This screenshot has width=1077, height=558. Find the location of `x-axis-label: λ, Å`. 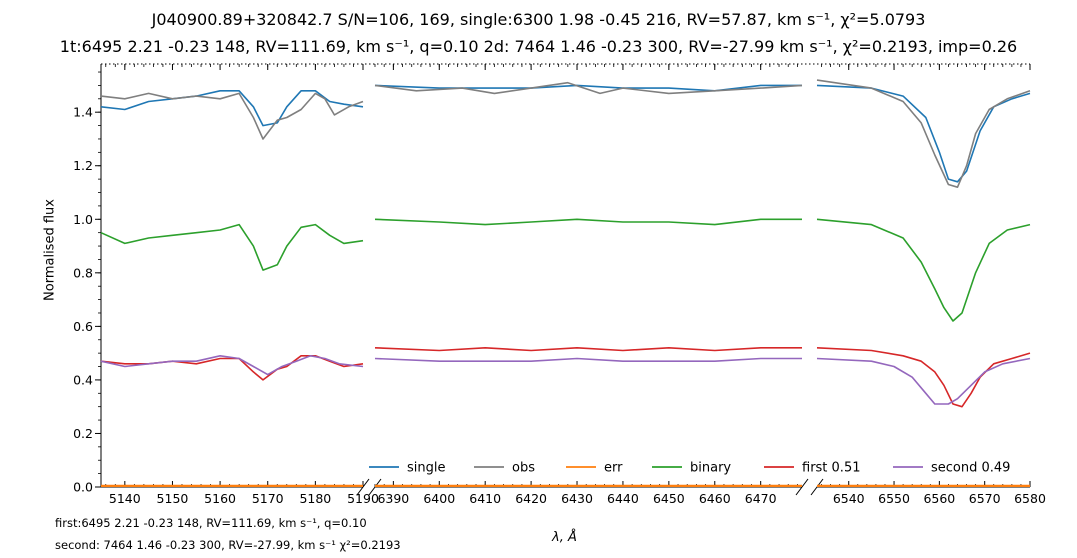

x-axis-label: λ, Å is located at coordinates (564, 537).